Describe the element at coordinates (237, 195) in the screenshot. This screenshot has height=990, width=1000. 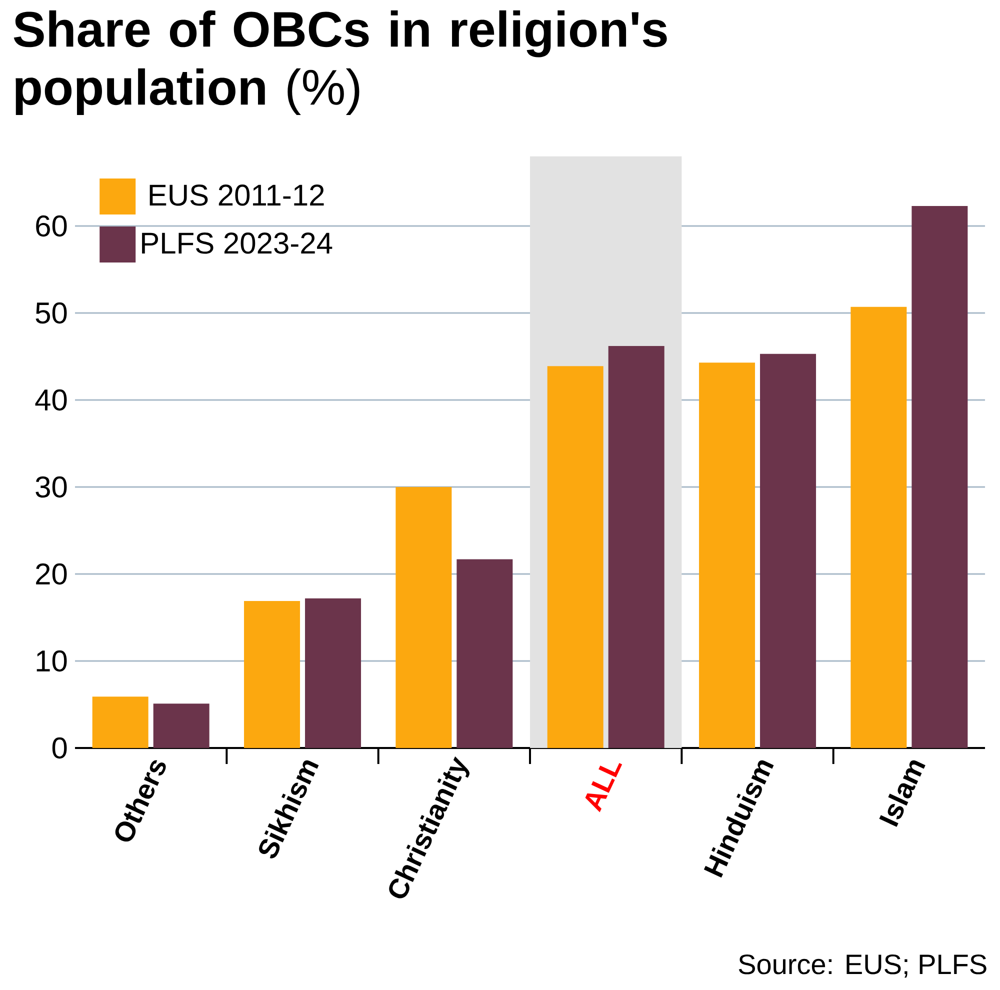
I see `legend-label: EUS 2011-12` at that location.